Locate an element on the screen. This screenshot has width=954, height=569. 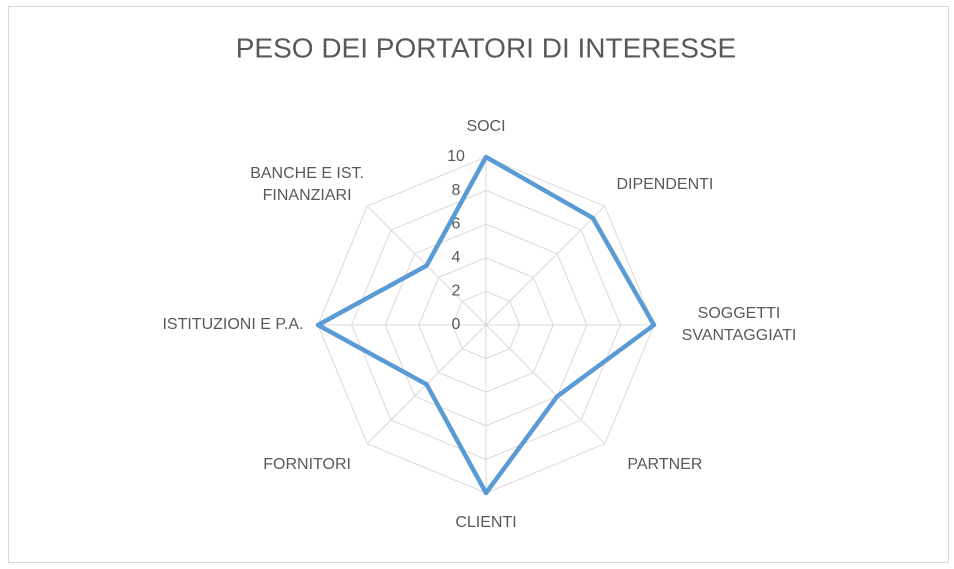
r-tick-label: 4 is located at coordinates (456, 257).